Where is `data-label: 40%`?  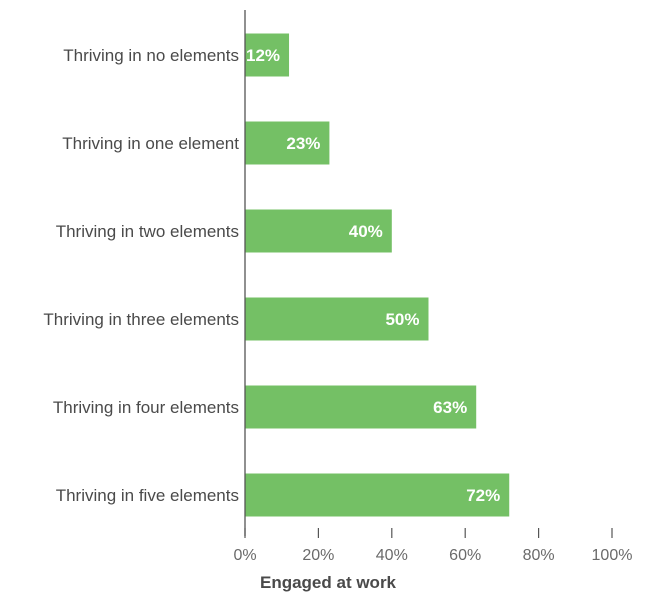
data-label: 40% is located at coordinates (366, 231).